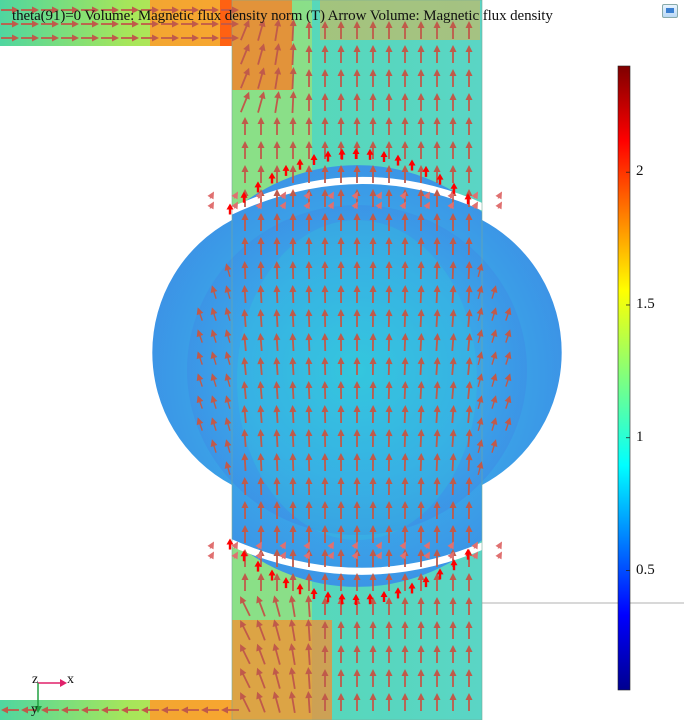 This screenshot has width=684, height=720. What do you see at coordinates (645, 569) in the screenshot?
I see `colorbar-tick-label: 0.5` at bounding box center [645, 569].